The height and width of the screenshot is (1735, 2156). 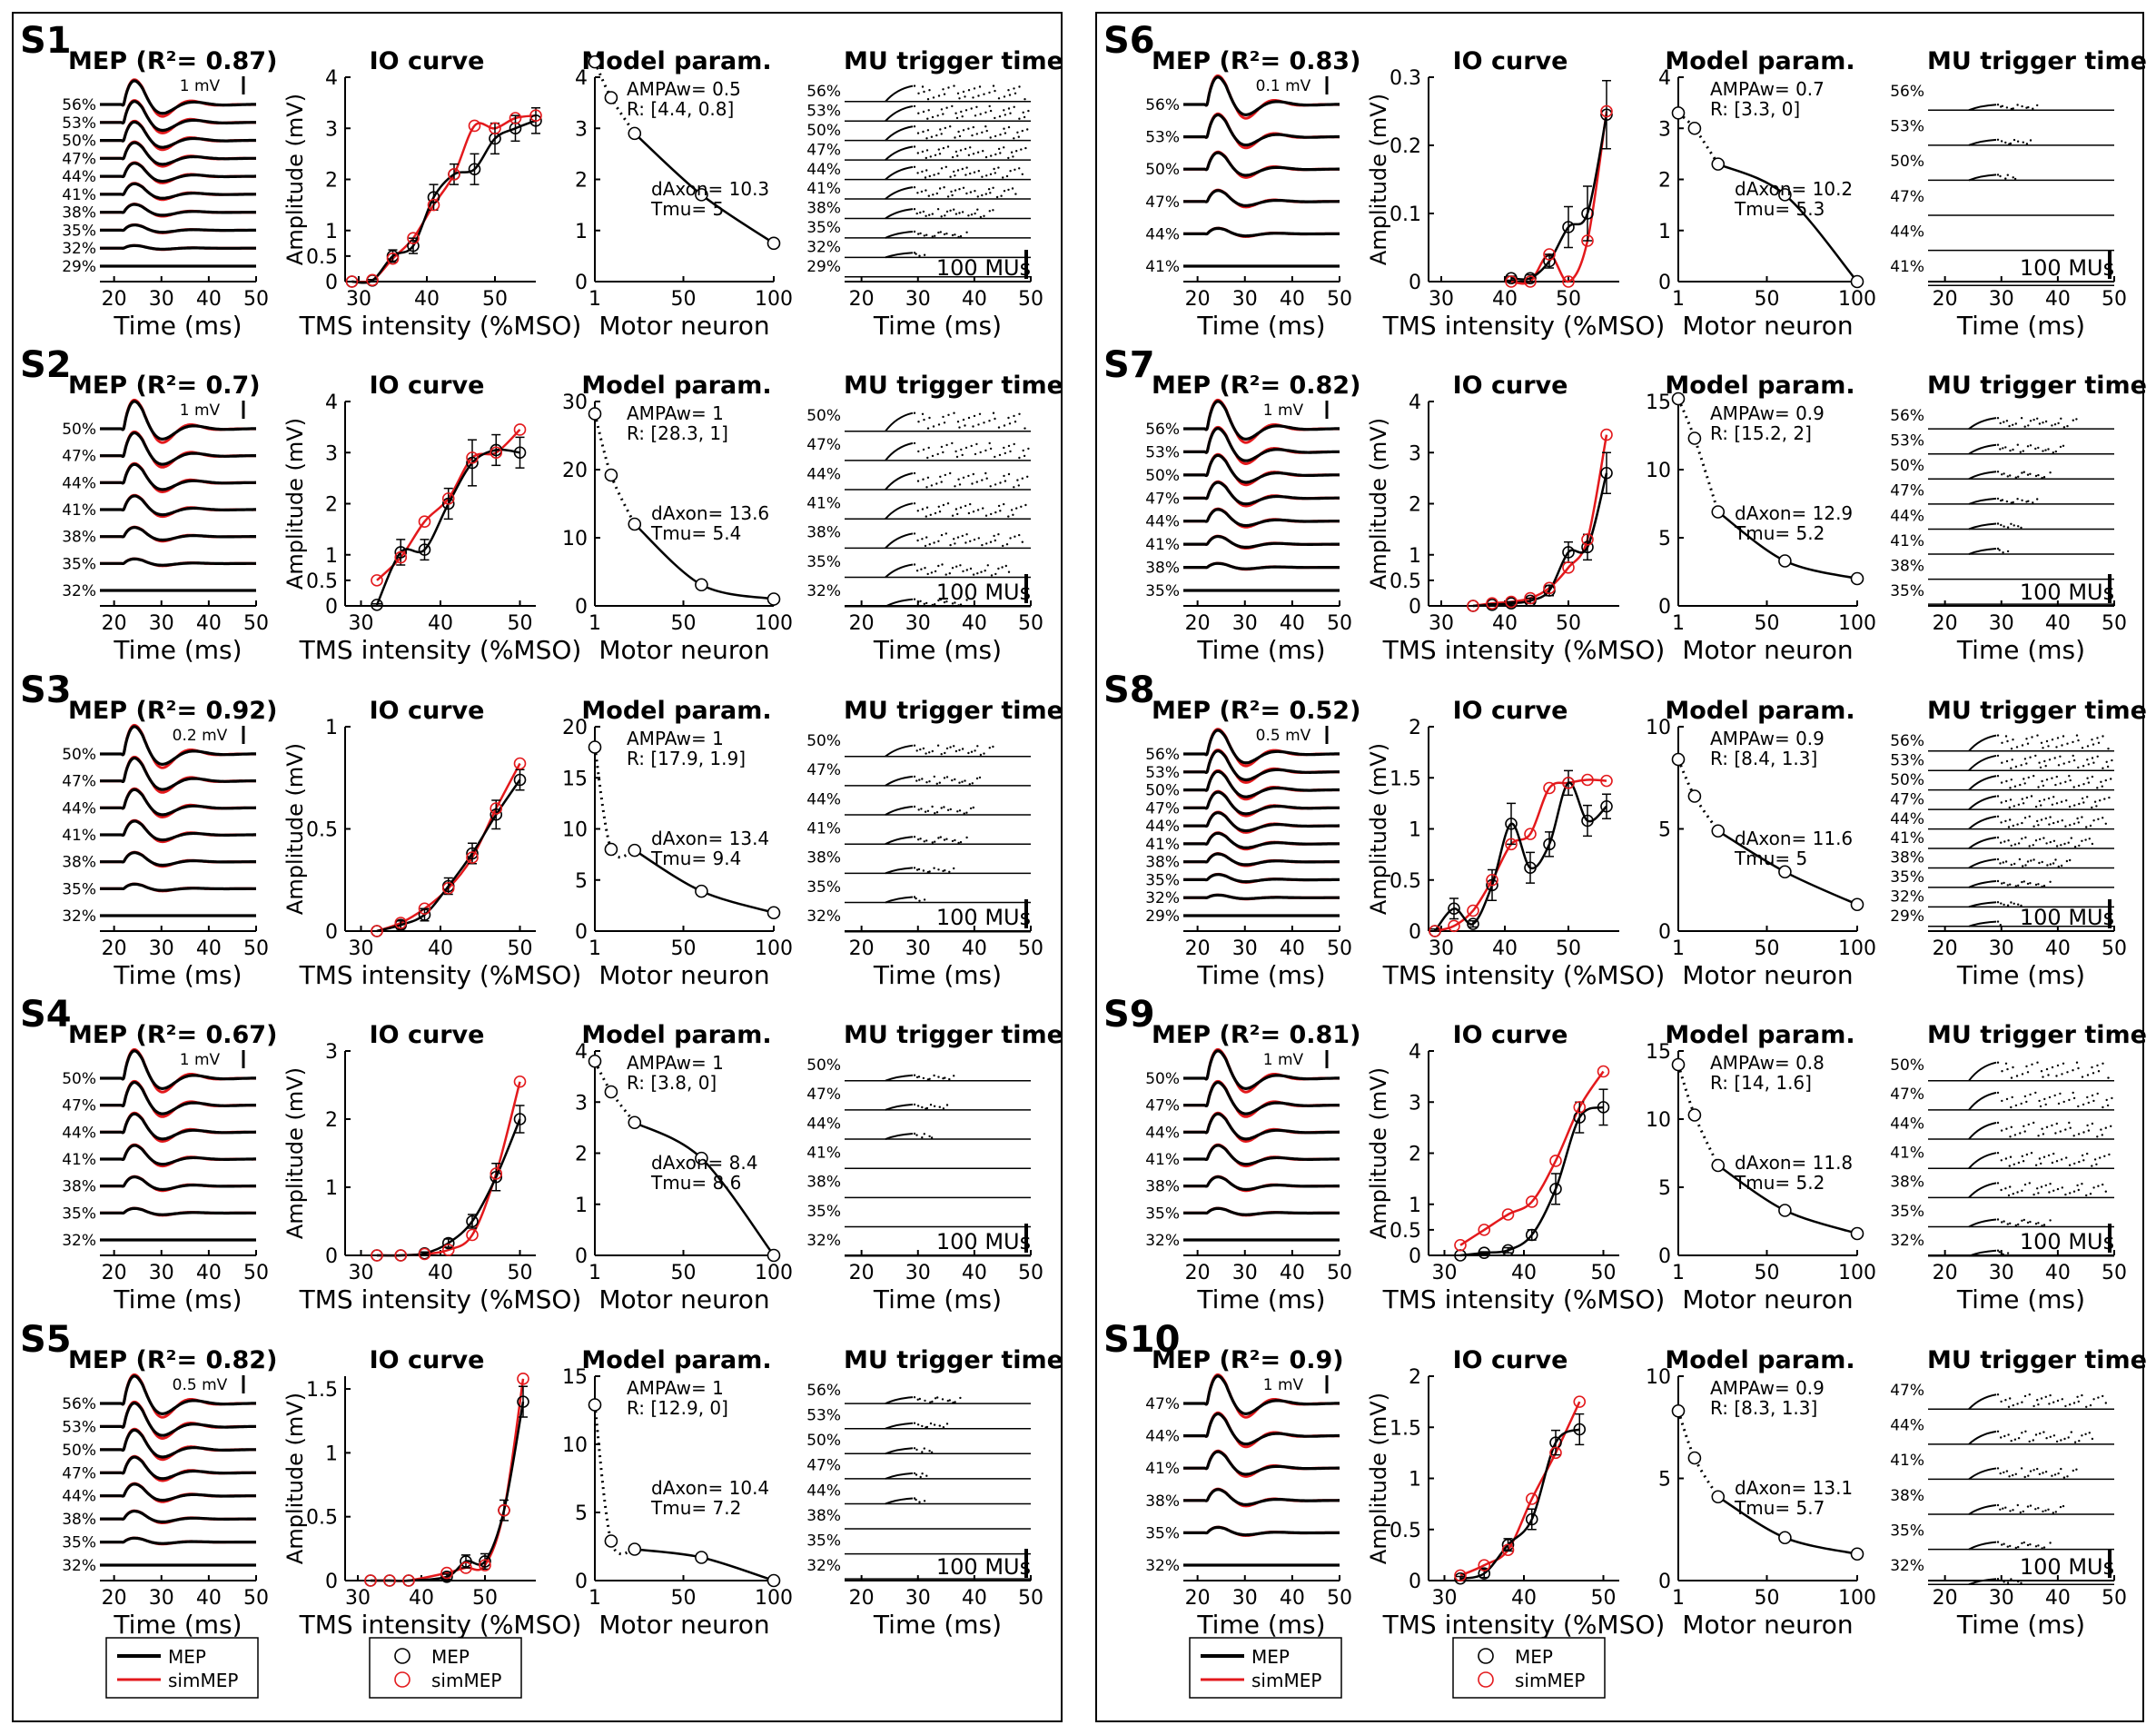 What do you see at coordinates (421, 1598) in the screenshot?
I see `io-x-tick-label: 40` at bounding box center [421, 1598].